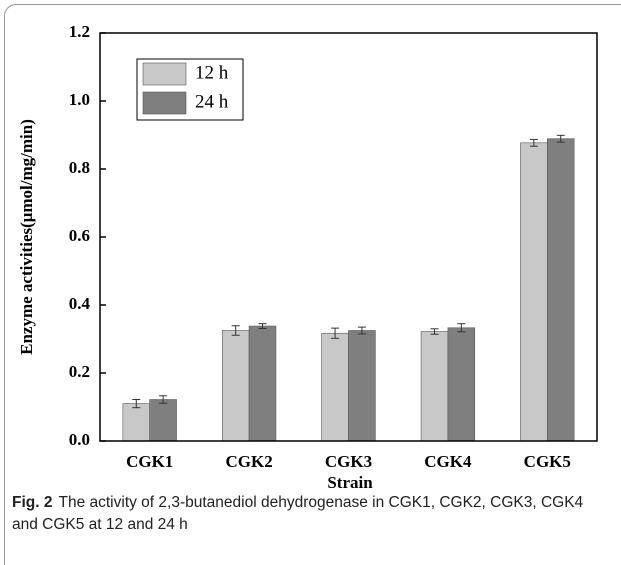  What do you see at coordinates (212, 72) in the screenshot?
I see `legend-label: 12 h` at bounding box center [212, 72].